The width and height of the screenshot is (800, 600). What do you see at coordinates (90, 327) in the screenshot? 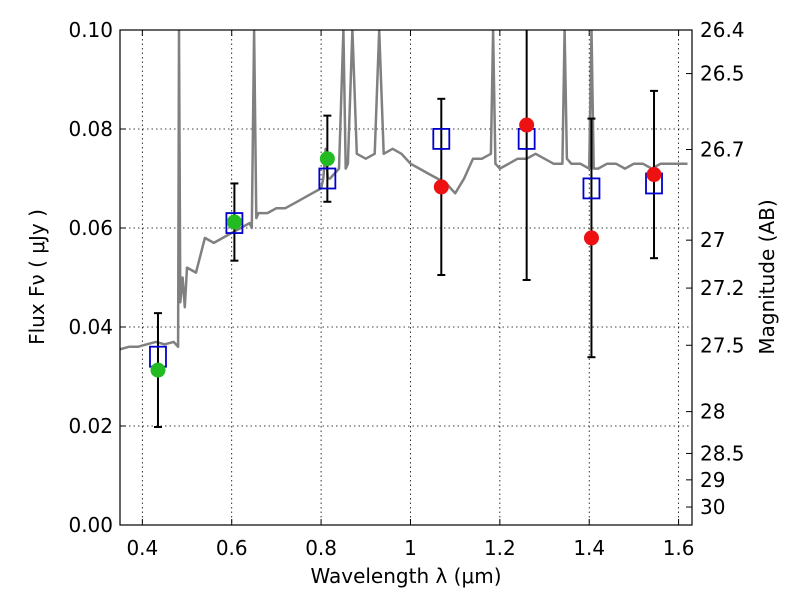
I see `y-tick-label: 0.04` at bounding box center [90, 327].